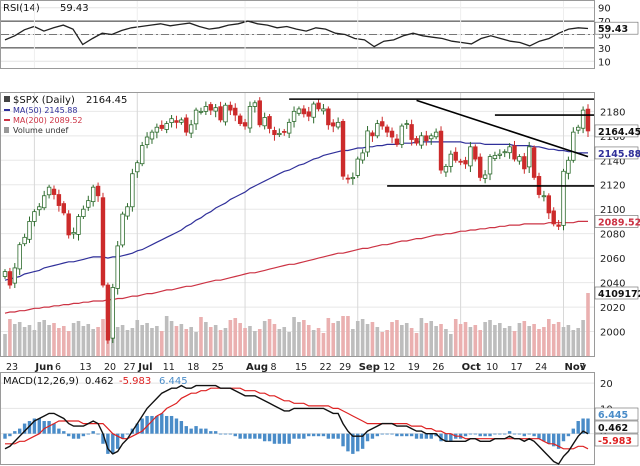 This screenshot has height=466, width=640. Describe the element at coordinates (369, 367) in the screenshot. I see `x-axis-label: Sep` at that location.